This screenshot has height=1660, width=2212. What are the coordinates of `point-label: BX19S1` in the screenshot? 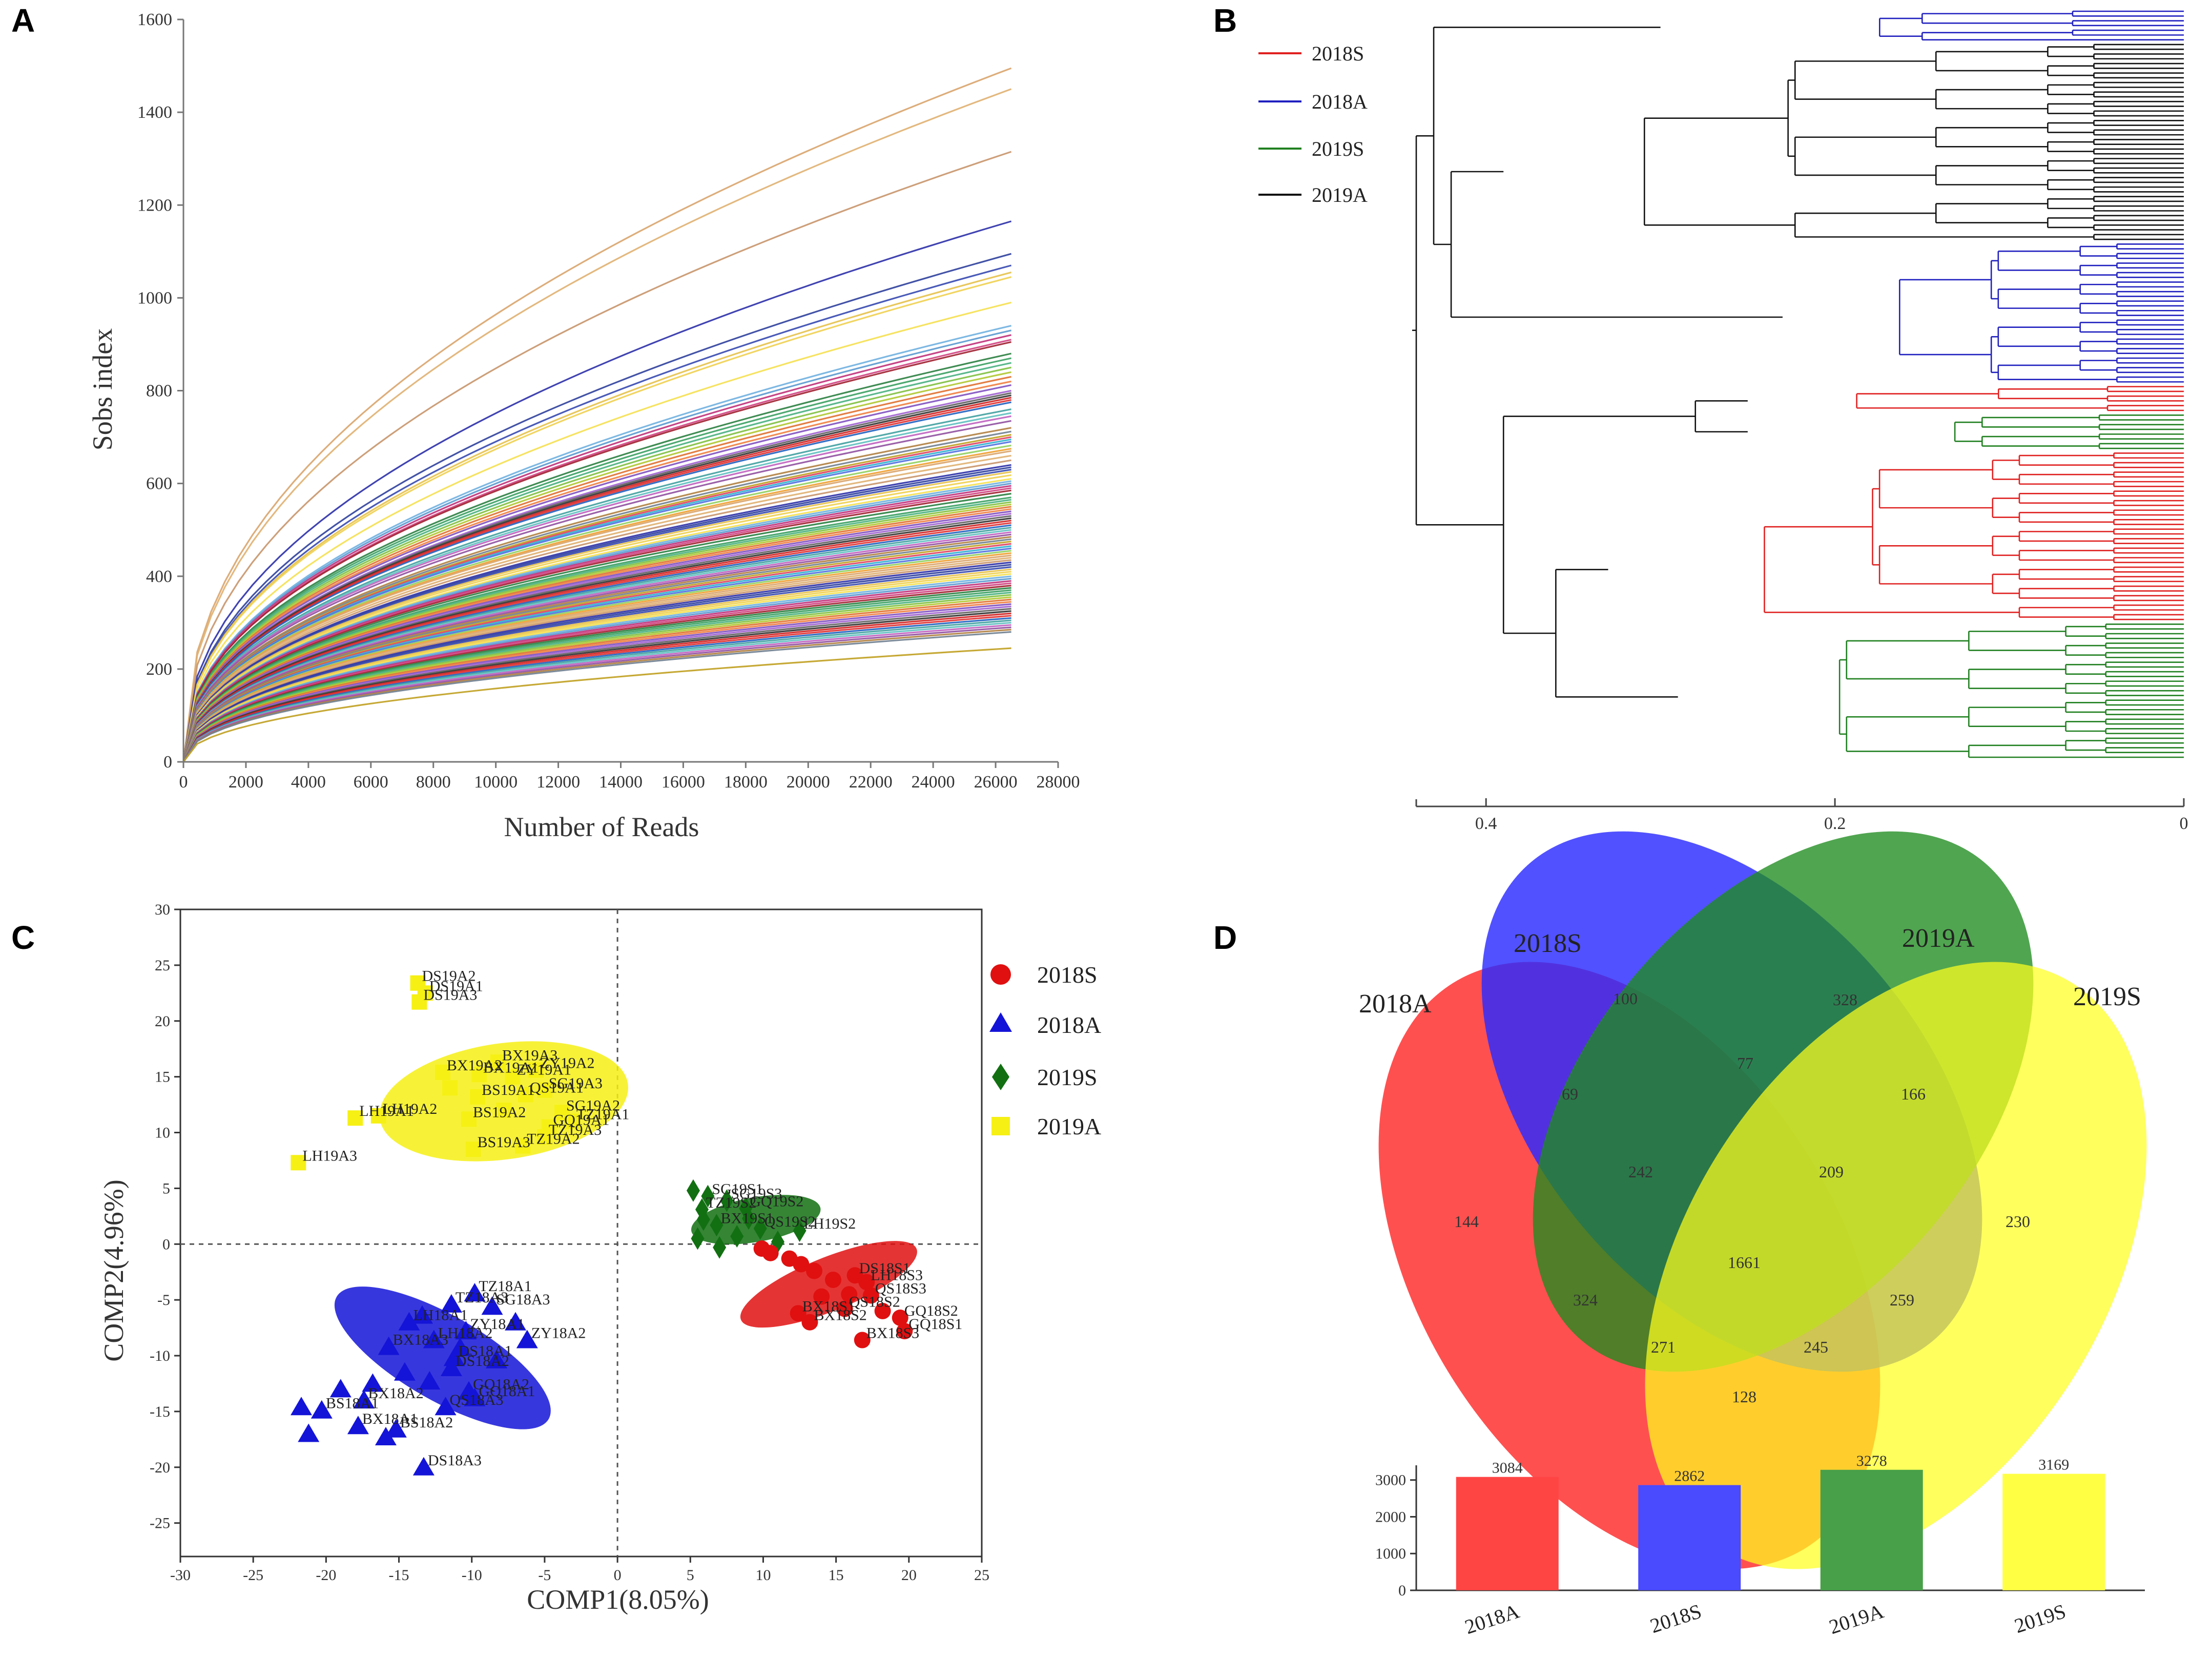 It's located at (746, 1219).